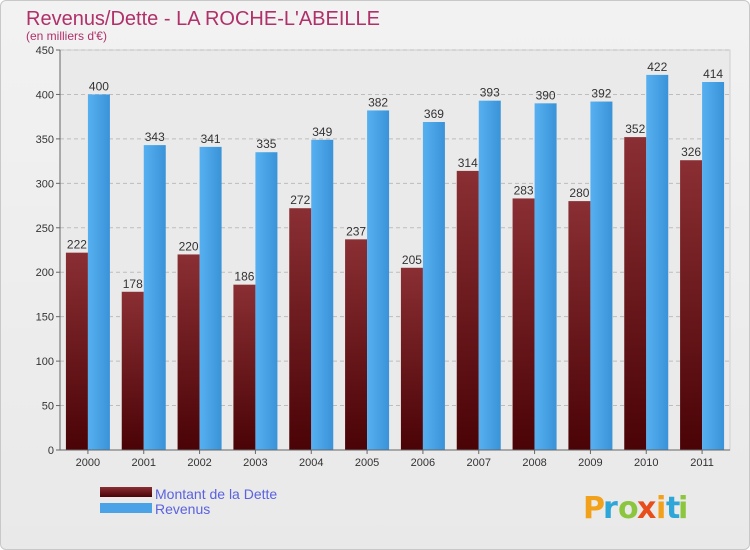  Describe the element at coordinates (523, 324) in the screenshot. I see `bar-debt-2008` at that location.